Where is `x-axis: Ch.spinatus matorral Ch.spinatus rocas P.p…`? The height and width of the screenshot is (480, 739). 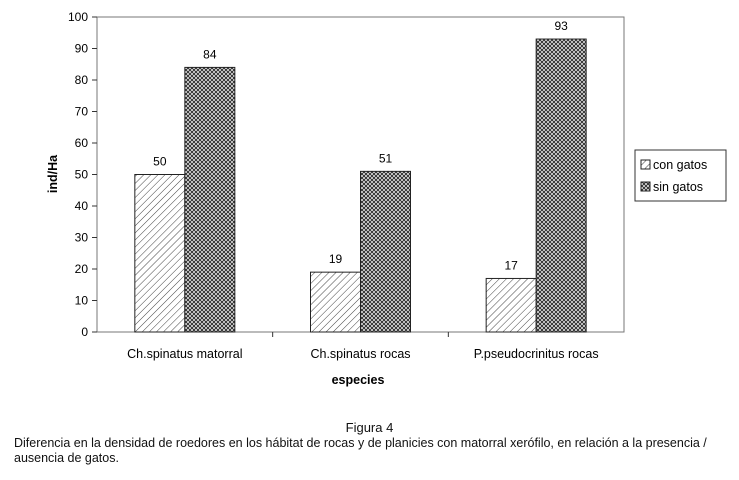
x-axis: Ch.spinatus matorral Ch.spinatus rocas P.p… is located at coordinates (363, 346).